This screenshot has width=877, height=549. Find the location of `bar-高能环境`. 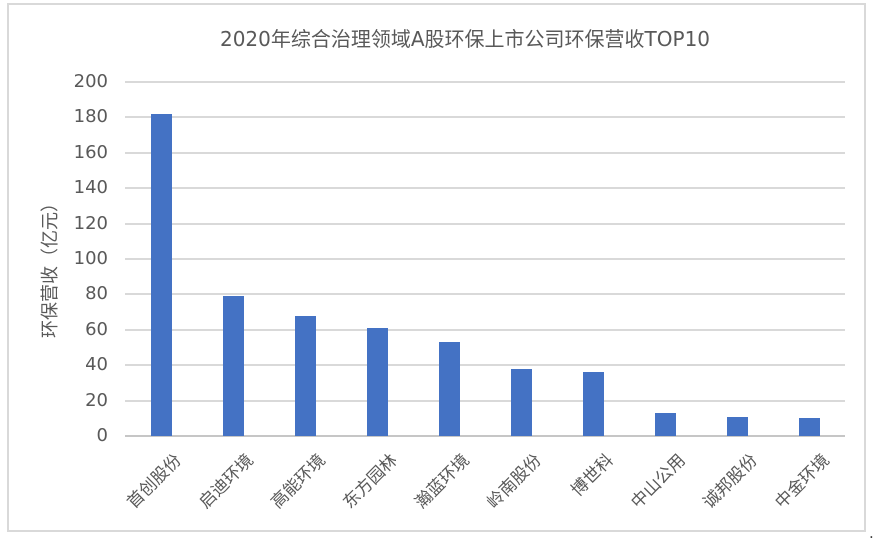

bar-高能环境 is located at coordinates (305, 375).